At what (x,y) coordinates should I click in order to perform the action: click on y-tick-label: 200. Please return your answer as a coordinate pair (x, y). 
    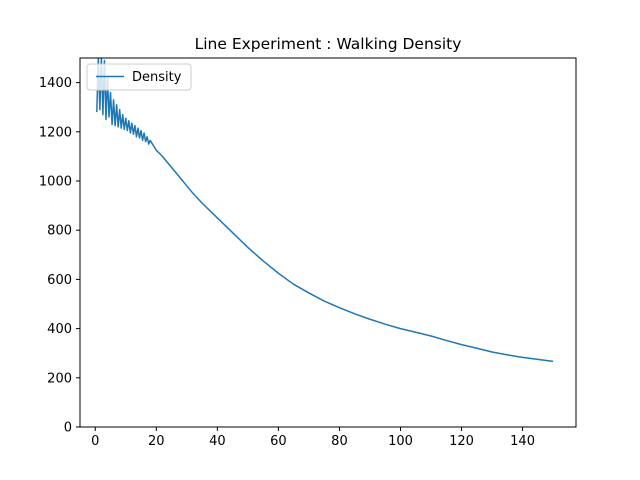
    Looking at the image, I should click on (59, 378).